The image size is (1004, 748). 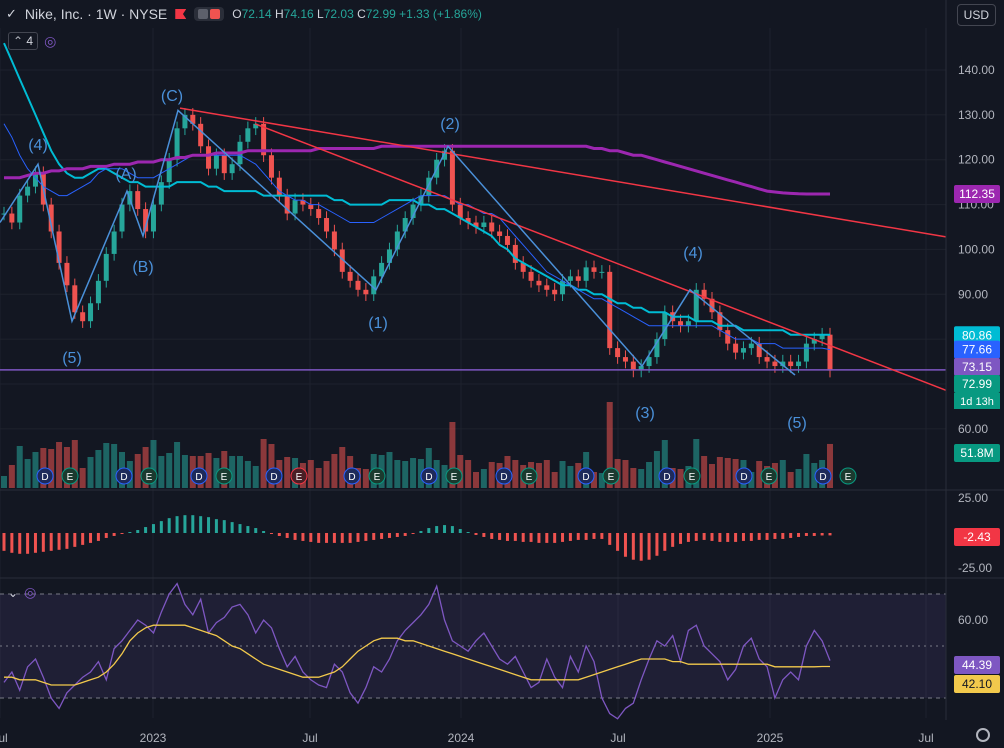 I want to click on collapse-icon: ⌄, so click(x=13, y=592).